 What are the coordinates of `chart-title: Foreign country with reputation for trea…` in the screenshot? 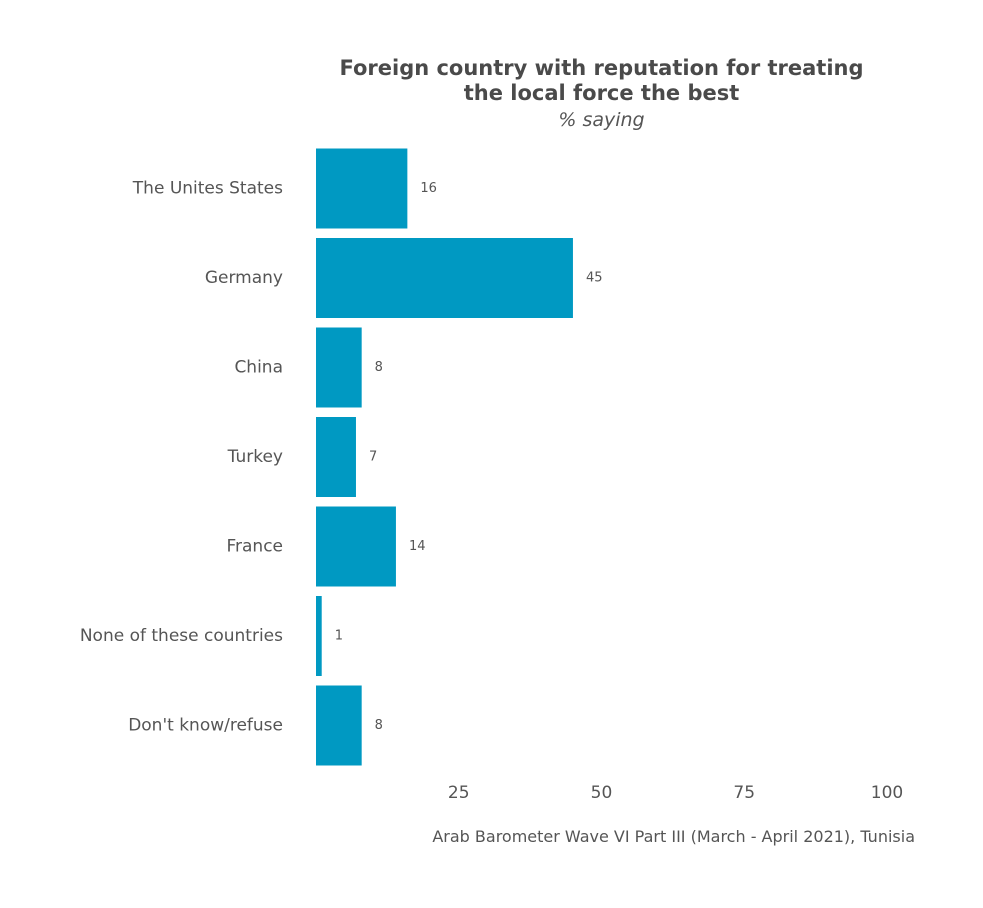 It's located at (601, 80).